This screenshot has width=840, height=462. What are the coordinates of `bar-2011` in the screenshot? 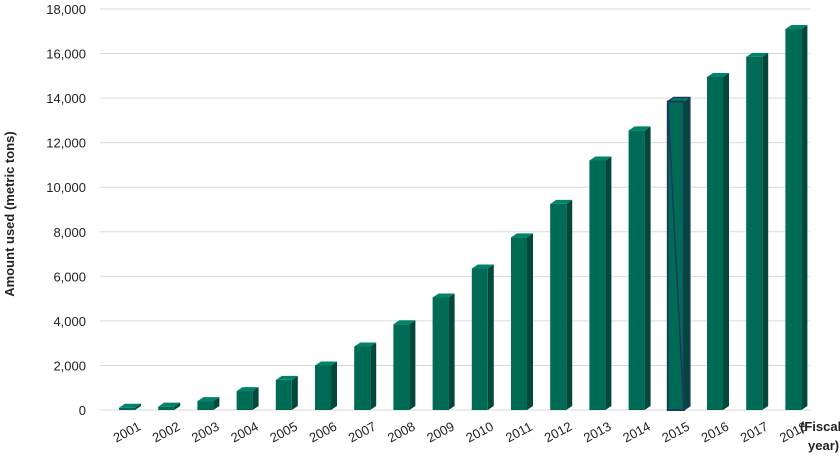 It's located at (522, 321).